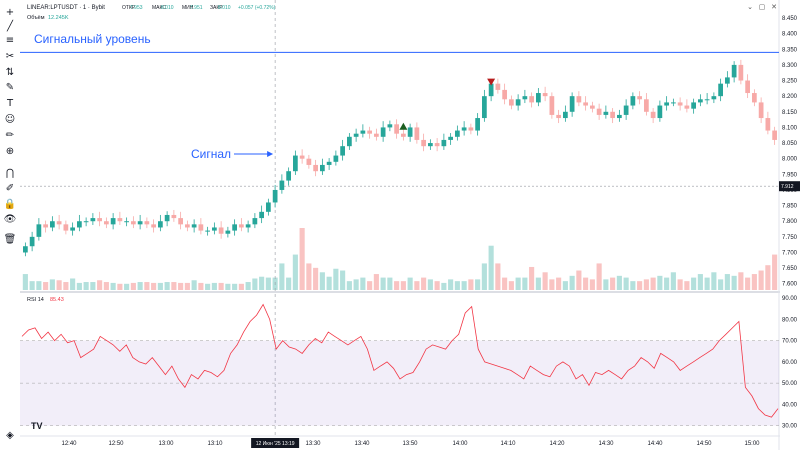 Image resolution: width=800 pixels, height=450 pixels. What do you see at coordinates (10, 435) in the screenshot?
I see `layers-icon: ◈` at bounding box center [10, 435].